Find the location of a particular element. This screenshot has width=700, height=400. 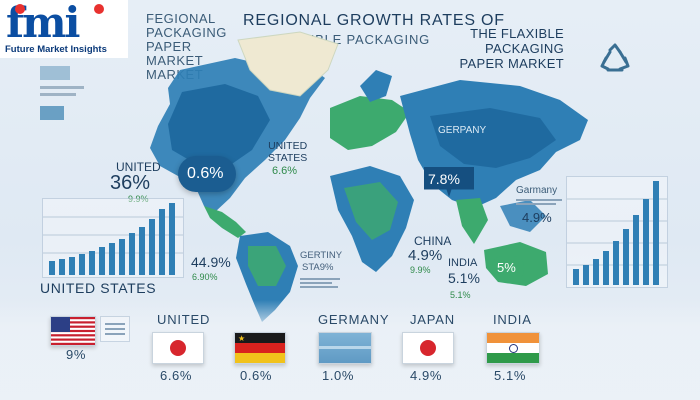

map-value-united-states: 6.6% is located at coordinates (285, 171).